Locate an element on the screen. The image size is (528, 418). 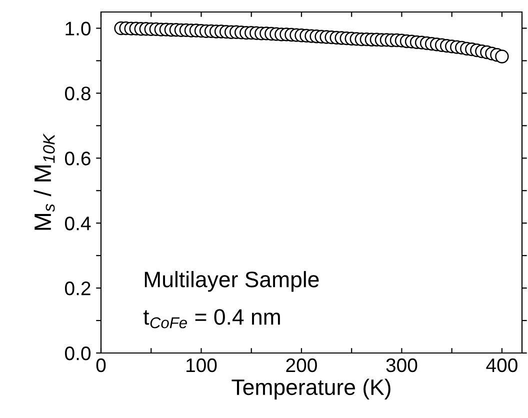
y-tick-label: 0.0 is located at coordinates (78, 353).